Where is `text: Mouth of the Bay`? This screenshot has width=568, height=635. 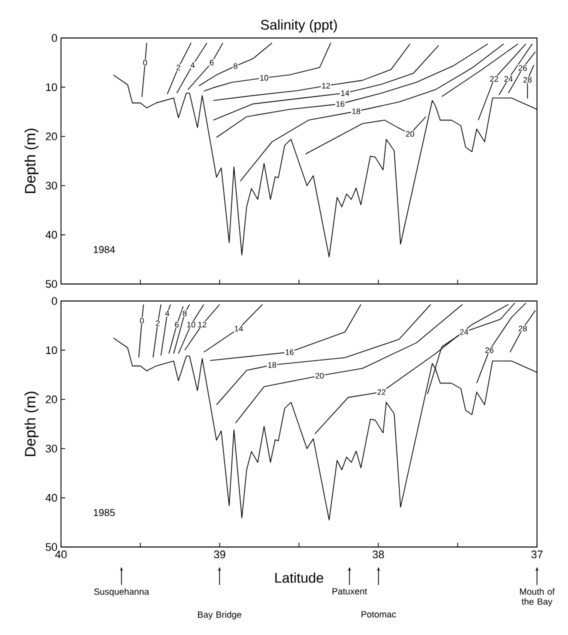 text: Mouth of the Bay is located at coordinates (537, 597).